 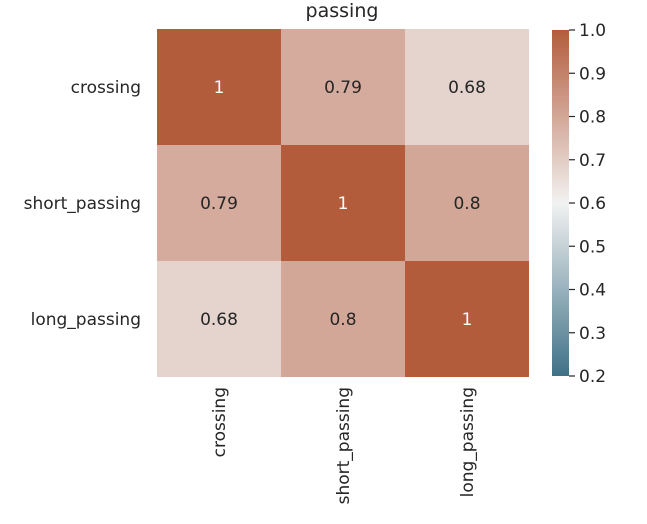 I want to click on x-tick-label: crossing, so click(x=220, y=422).